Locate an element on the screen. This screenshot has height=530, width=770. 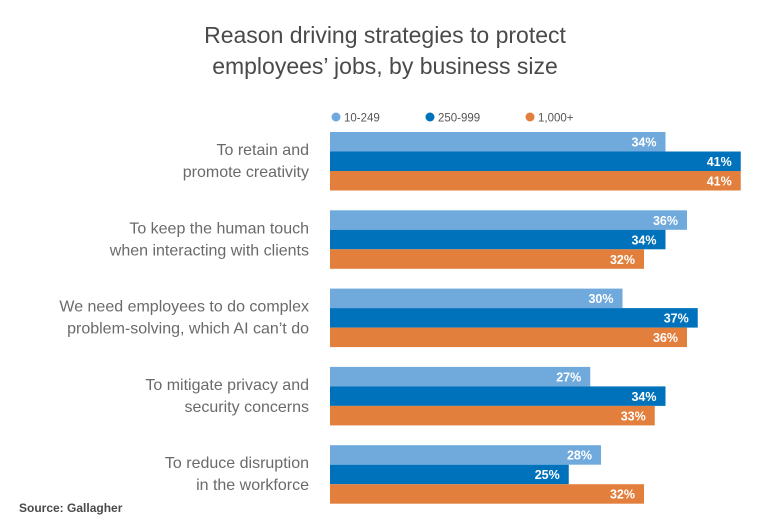
category-label: promote creativity is located at coordinates (246, 172).